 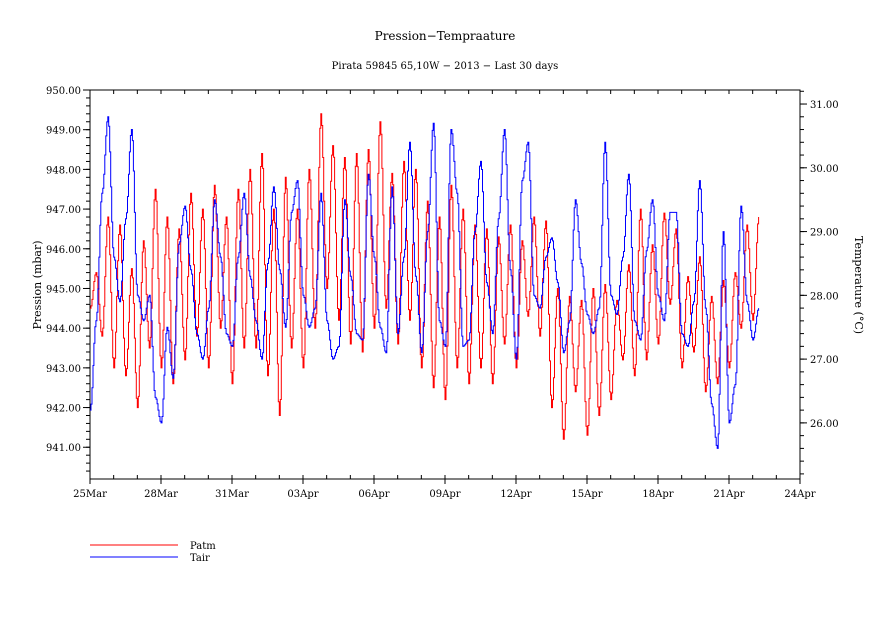 What do you see at coordinates (302, 494) in the screenshot?
I see `x-tick-label: 03Apr` at bounding box center [302, 494].